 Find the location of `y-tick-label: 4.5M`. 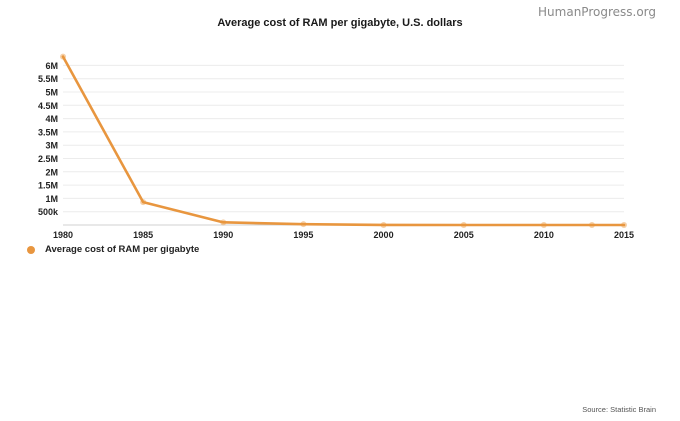

y-tick-label: 4.5M is located at coordinates (48, 106).